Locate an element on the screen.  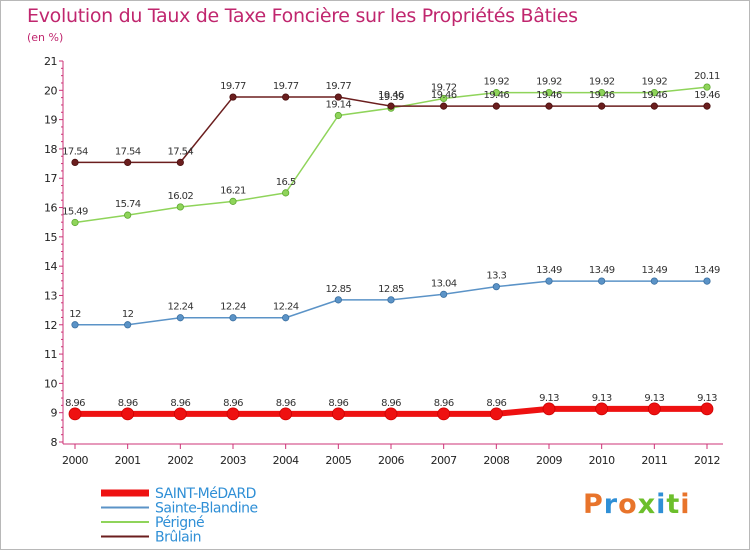
logo-letter: x is located at coordinates (647, 504).